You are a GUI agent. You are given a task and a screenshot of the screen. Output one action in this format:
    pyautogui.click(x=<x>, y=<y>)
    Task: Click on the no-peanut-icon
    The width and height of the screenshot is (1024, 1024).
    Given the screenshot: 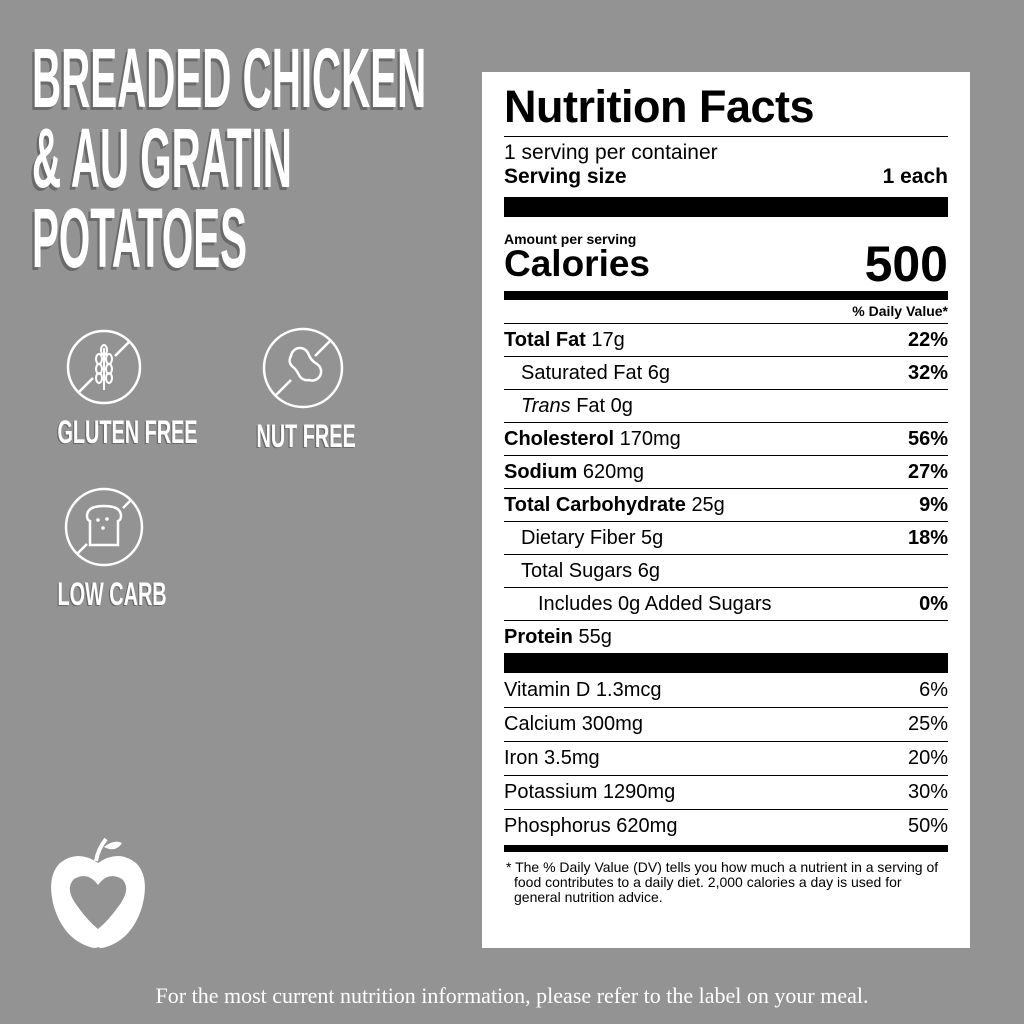 What is the action you would take?
    pyautogui.click(x=303, y=368)
    